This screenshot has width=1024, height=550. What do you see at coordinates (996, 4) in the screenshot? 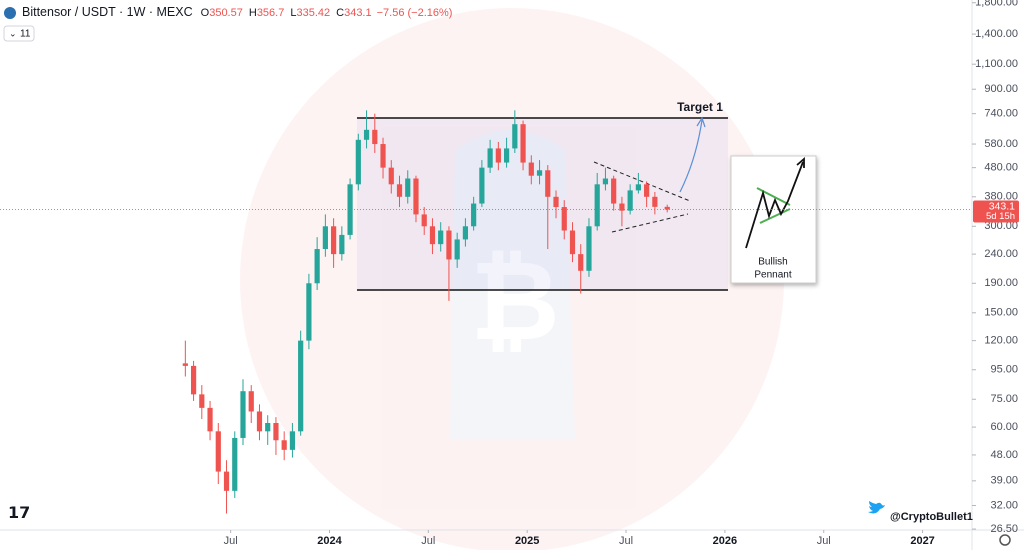
I see `y-tick-label: 1,800.00` at bounding box center [996, 4].